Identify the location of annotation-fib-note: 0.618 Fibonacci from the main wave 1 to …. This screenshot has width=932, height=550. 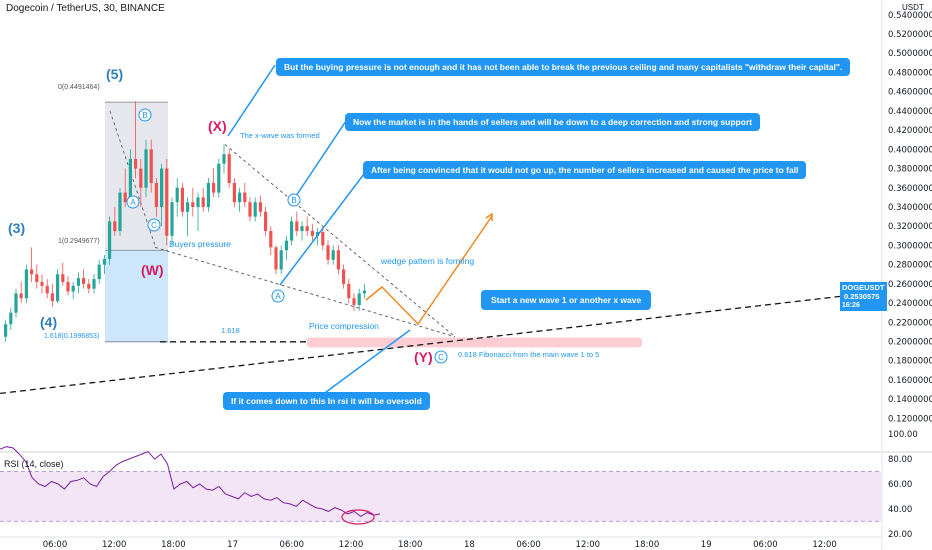
(529, 354).